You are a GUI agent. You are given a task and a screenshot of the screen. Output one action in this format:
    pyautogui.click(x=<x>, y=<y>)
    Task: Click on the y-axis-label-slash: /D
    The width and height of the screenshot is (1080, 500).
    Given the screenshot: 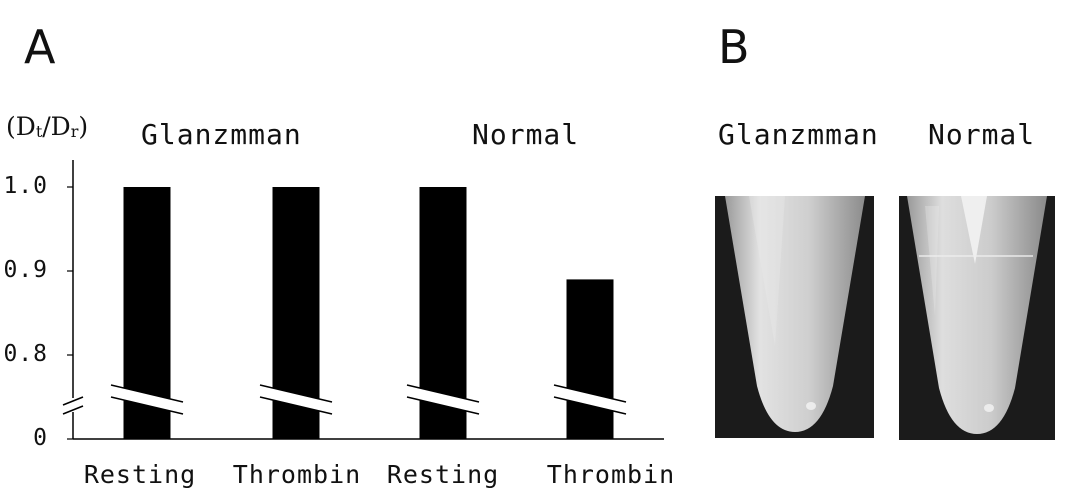 What is the action you would take?
    pyautogui.click(x=56, y=126)
    